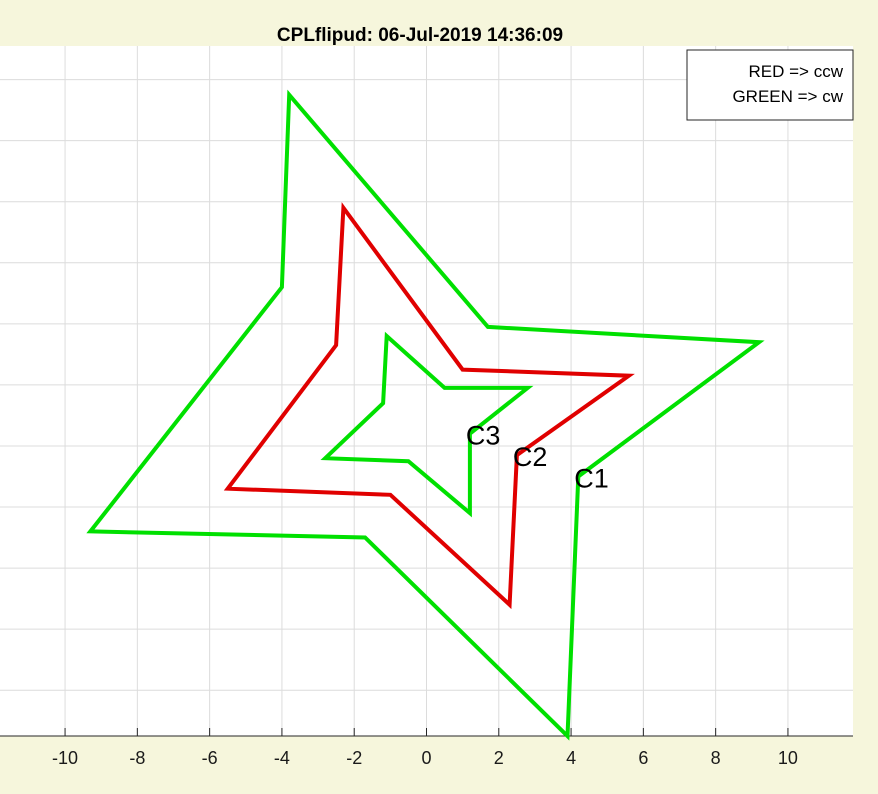 This screenshot has height=794, width=878. Describe the element at coordinates (210, 758) in the screenshot. I see `x-tick-label-2: -6` at that location.